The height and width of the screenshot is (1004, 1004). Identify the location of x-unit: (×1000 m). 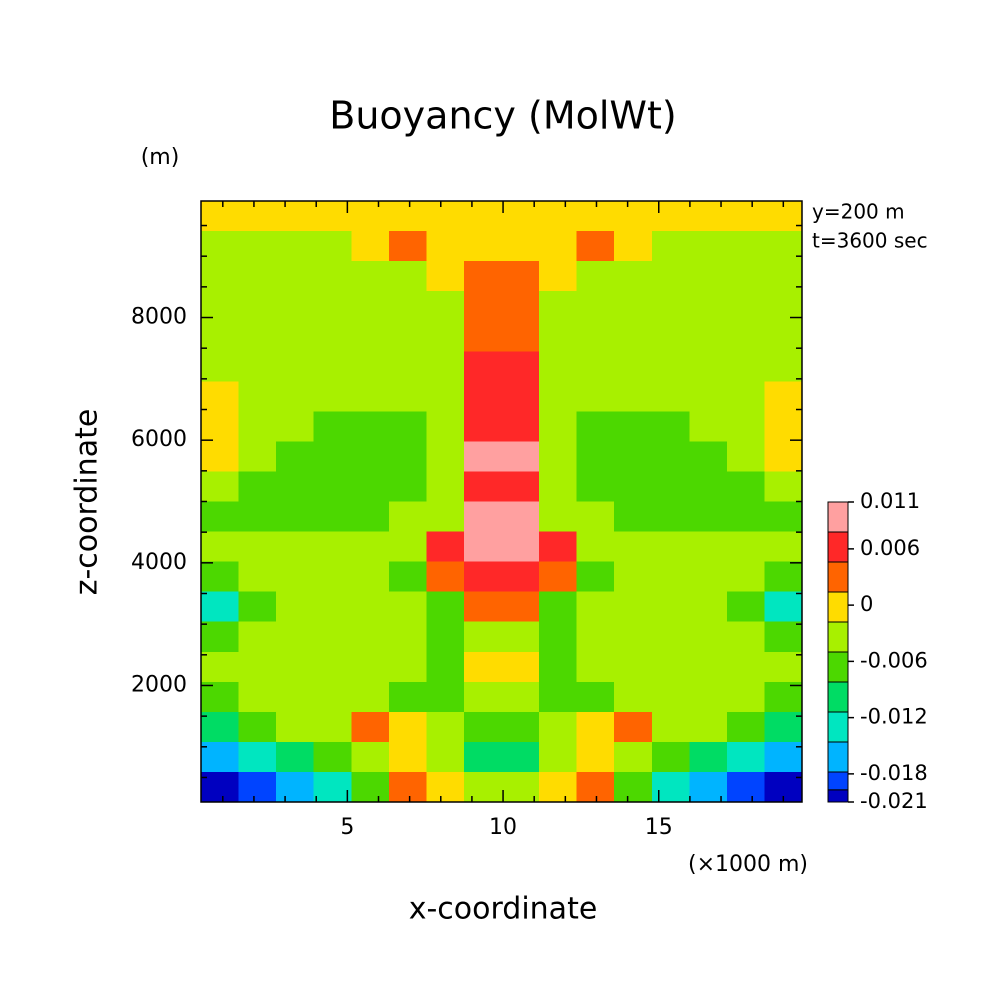
(748, 864).